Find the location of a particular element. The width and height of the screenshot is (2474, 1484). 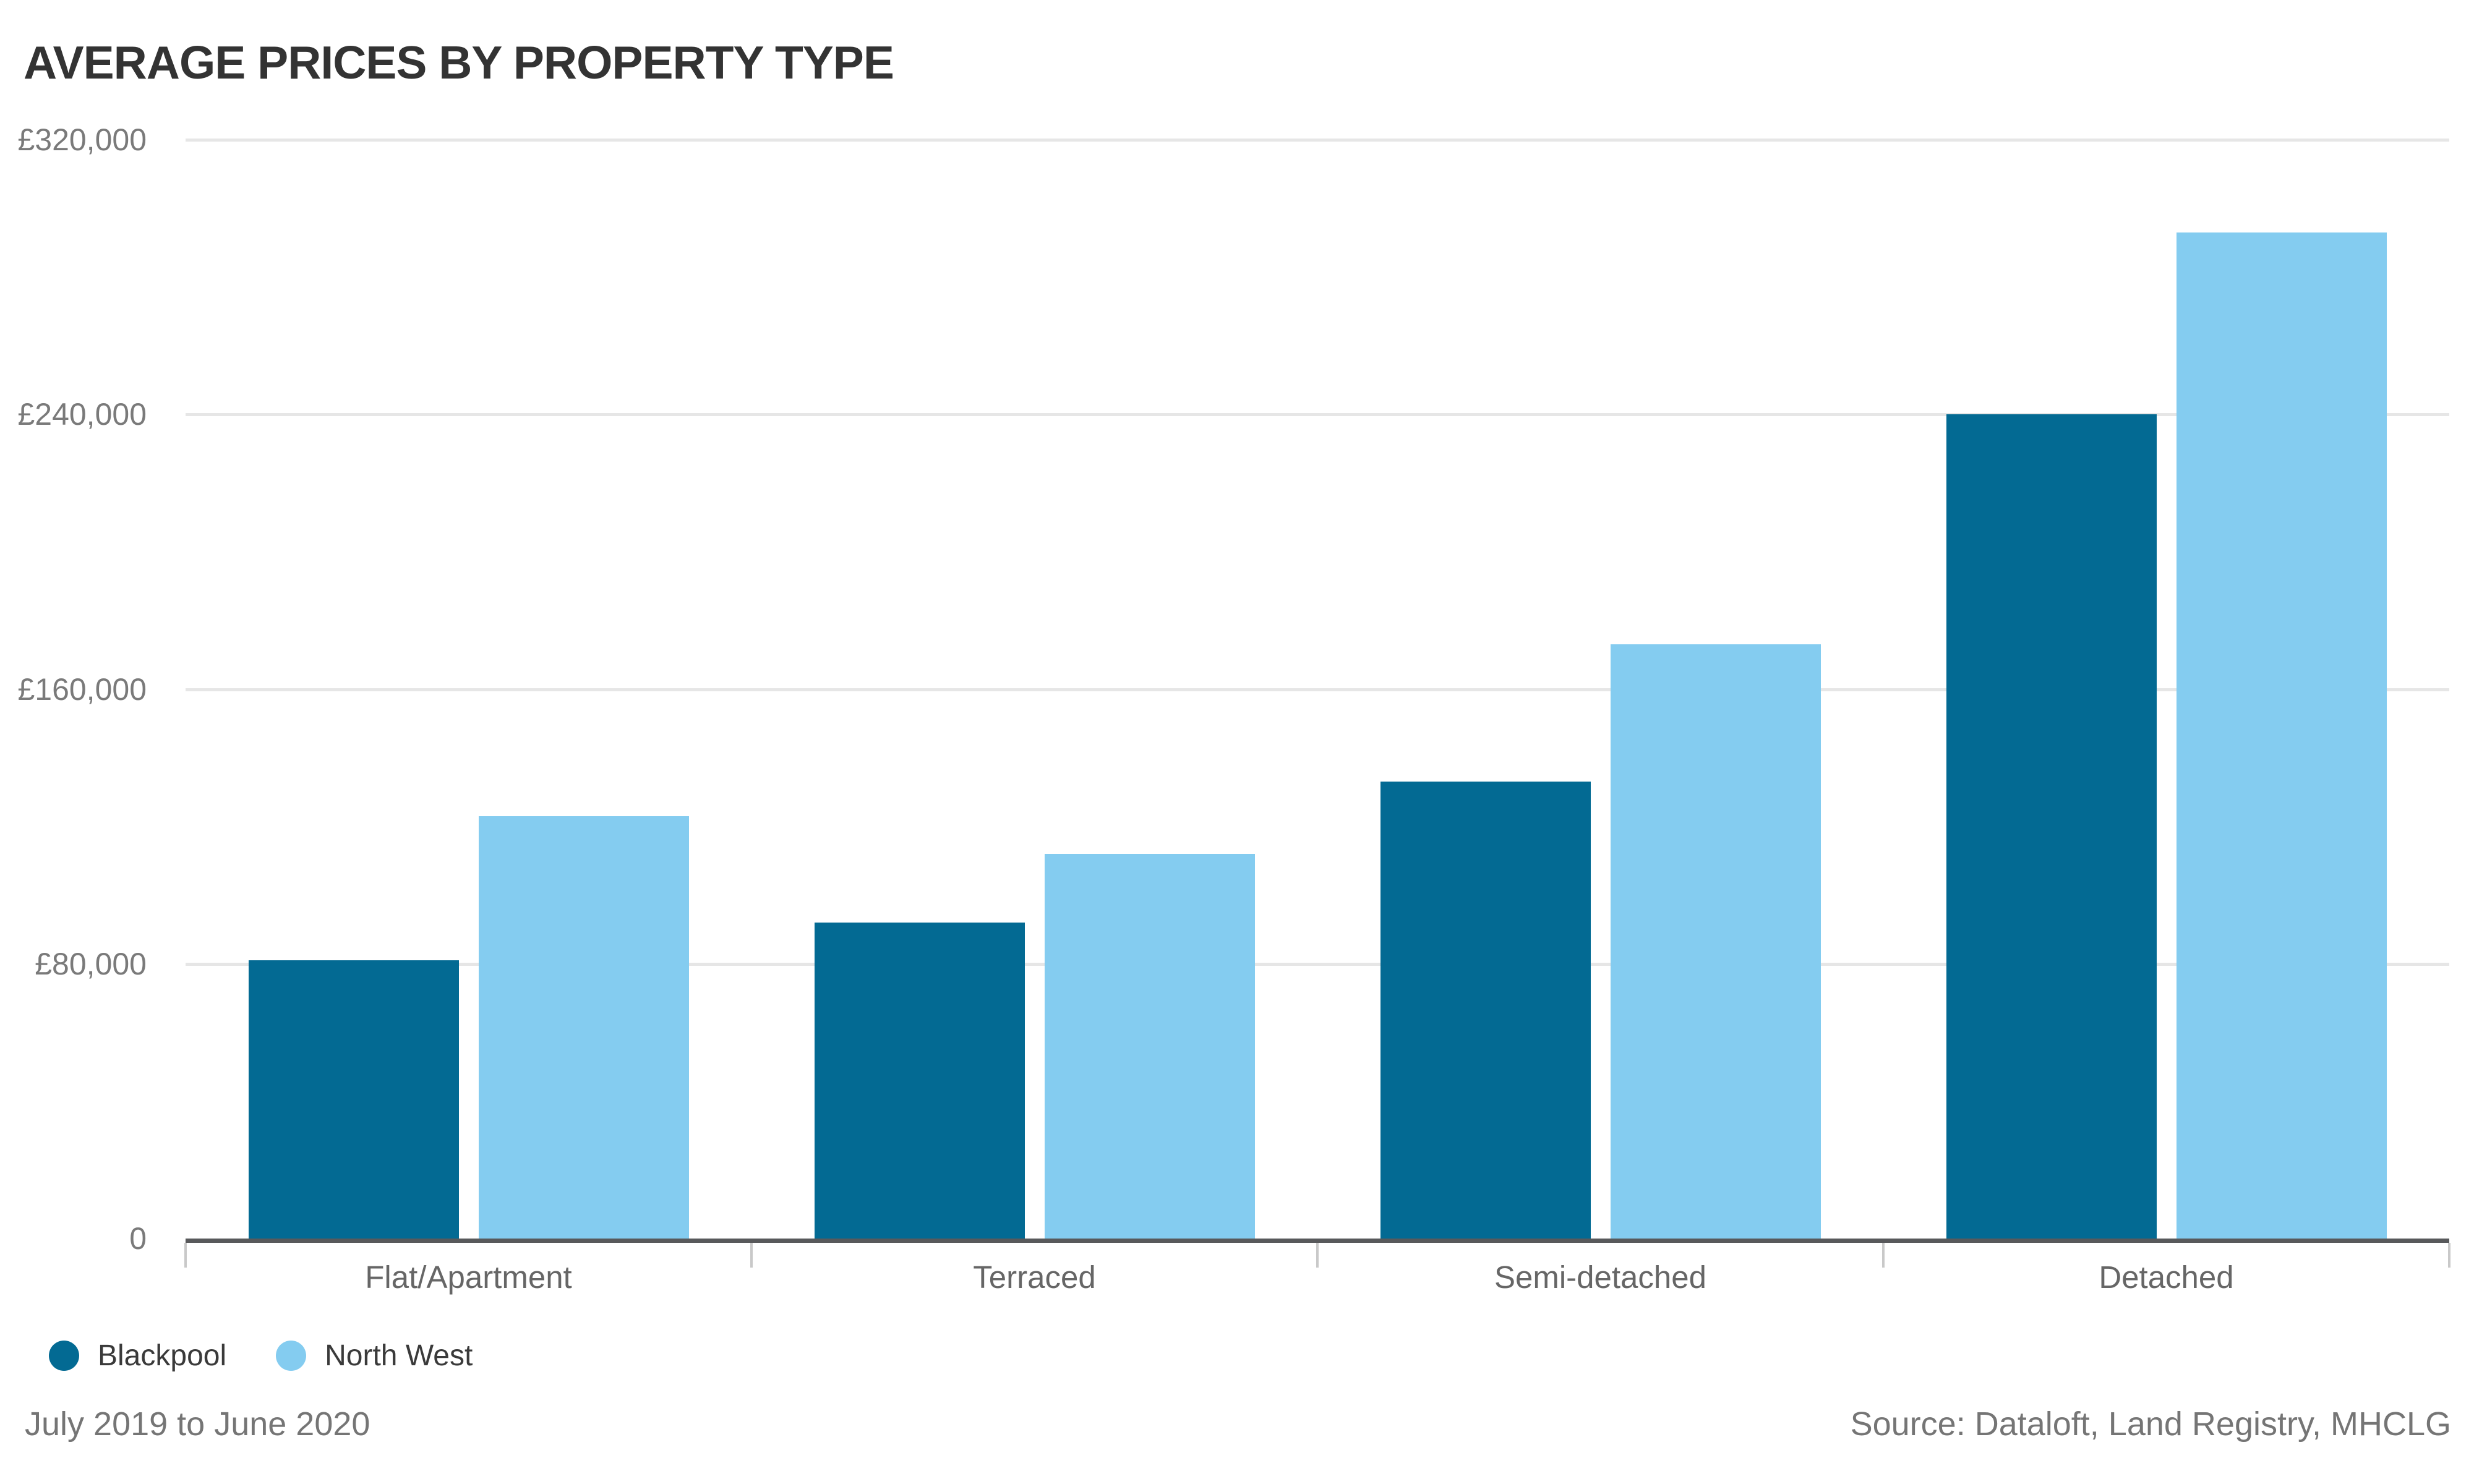

bar-north-west-semi-detached is located at coordinates (1715, 941).